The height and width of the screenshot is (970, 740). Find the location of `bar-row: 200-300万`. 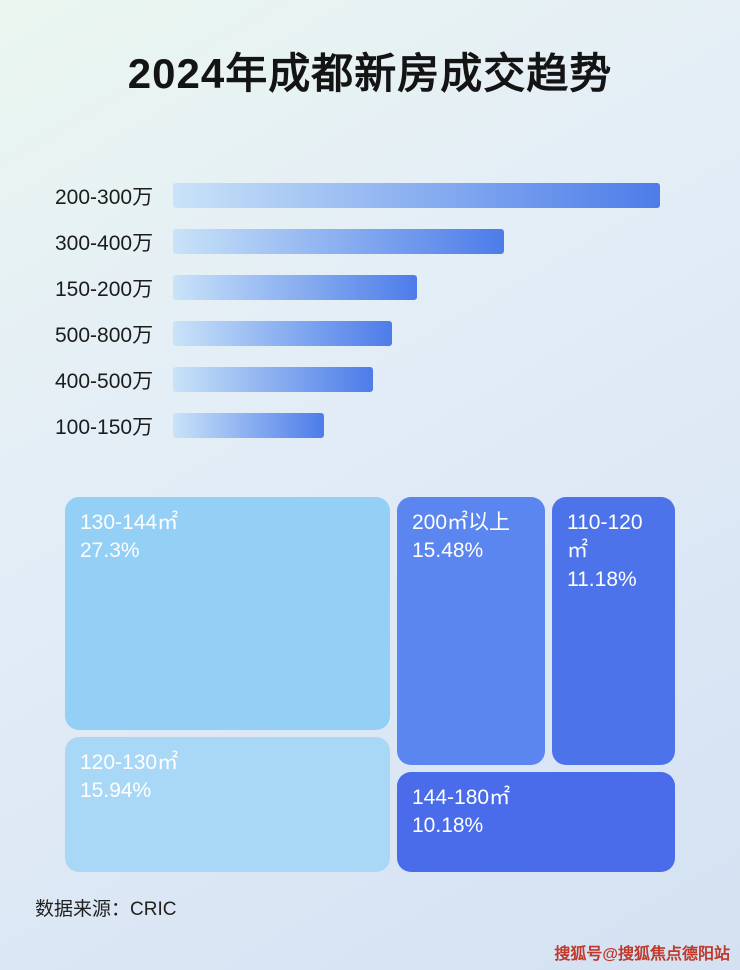

bar-row: 200-300万 is located at coordinates (357, 196).